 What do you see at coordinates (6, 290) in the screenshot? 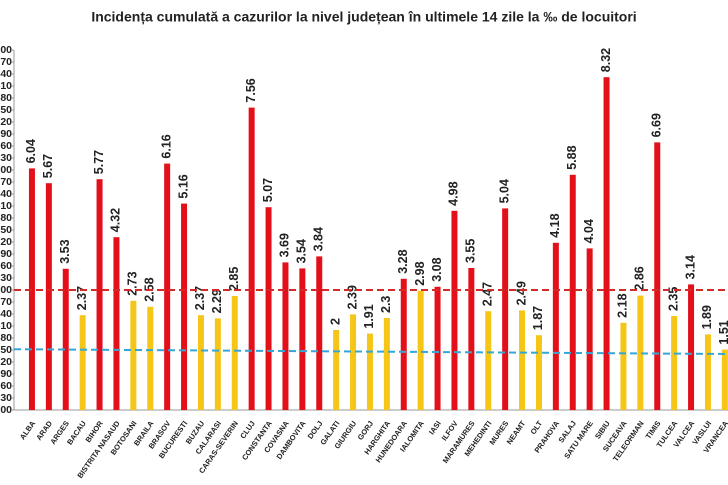
I see `y-tick-label: 3.00` at bounding box center [6, 290].